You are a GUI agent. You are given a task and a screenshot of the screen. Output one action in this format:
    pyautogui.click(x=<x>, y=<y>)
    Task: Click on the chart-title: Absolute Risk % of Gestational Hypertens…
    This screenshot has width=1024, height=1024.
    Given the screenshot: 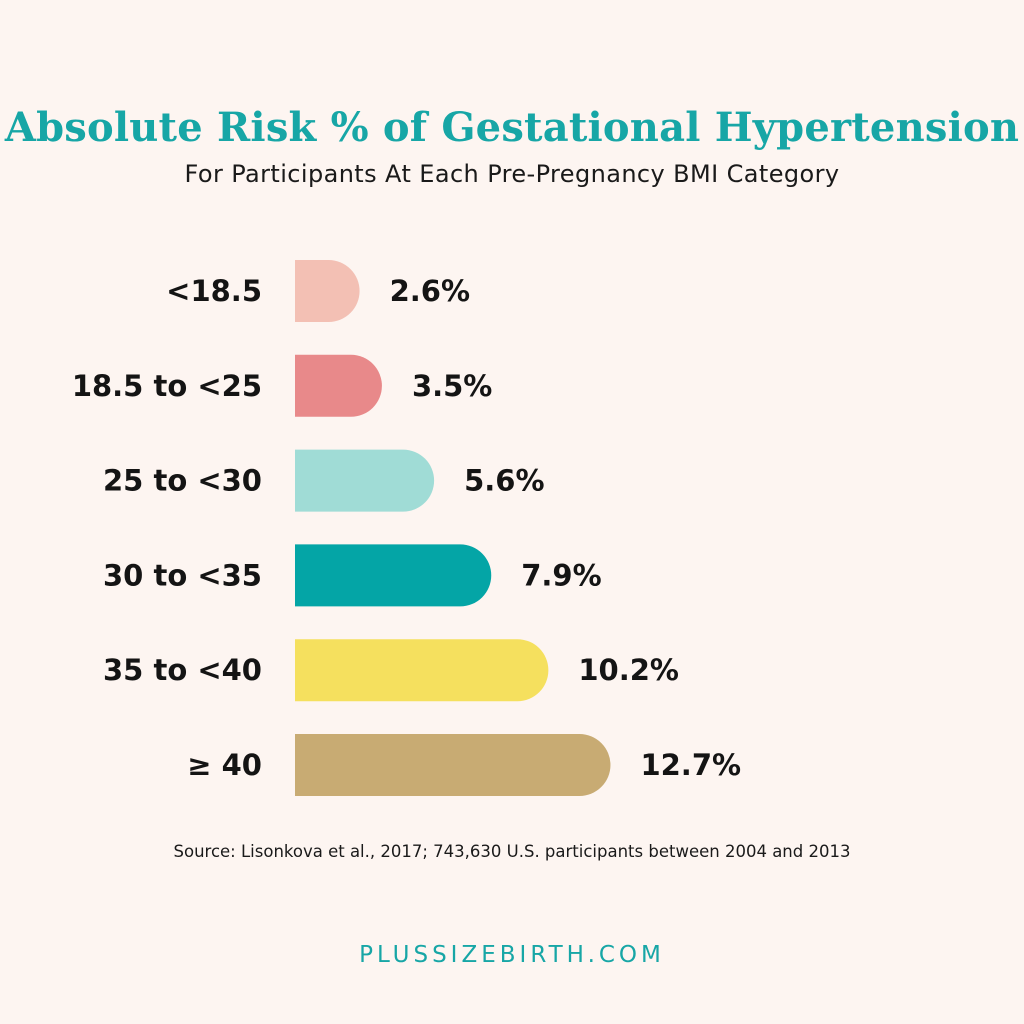 What is the action you would take?
    pyautogui.click(x=512, y=127)
    